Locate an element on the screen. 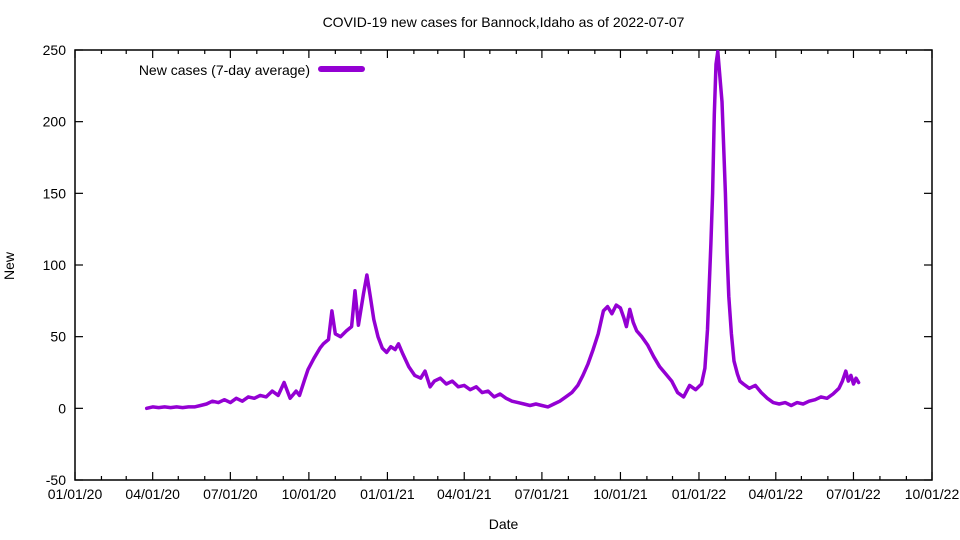  x-tick-label: 01/01/21 is located at coordinates (387, 494).